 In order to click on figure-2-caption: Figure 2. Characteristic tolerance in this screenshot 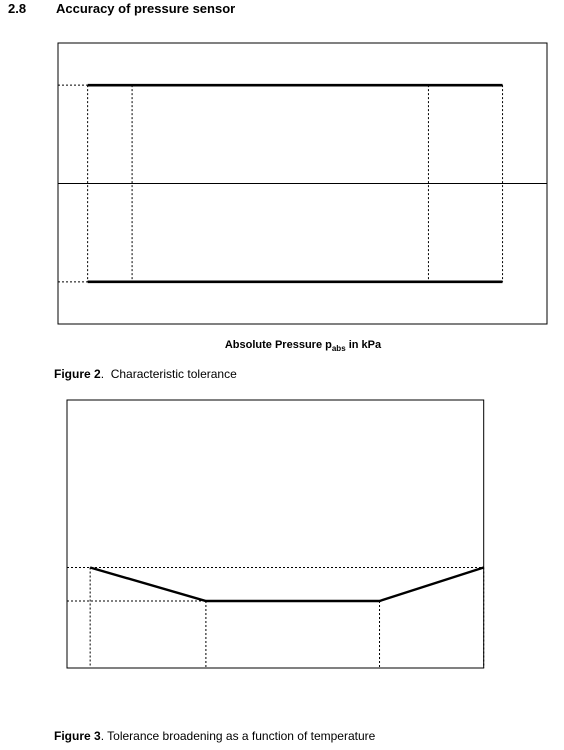, I will do `click(145, 374)`.